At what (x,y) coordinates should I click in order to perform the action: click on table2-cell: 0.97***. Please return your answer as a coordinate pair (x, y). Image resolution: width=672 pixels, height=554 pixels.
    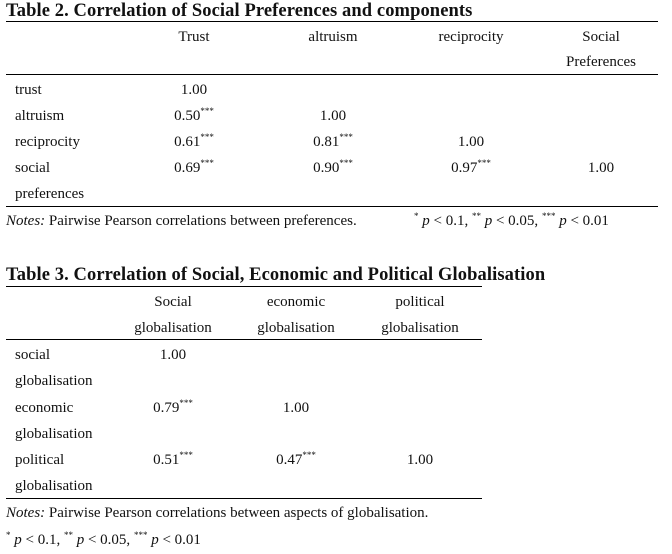
    Looking at the image, I should click on (471, 167).